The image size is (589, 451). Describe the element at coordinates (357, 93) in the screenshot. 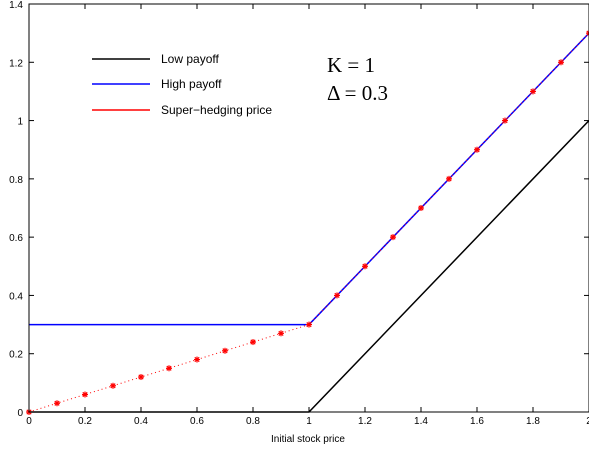

I see `annotation-delta: Δ = 0.3` at that location.